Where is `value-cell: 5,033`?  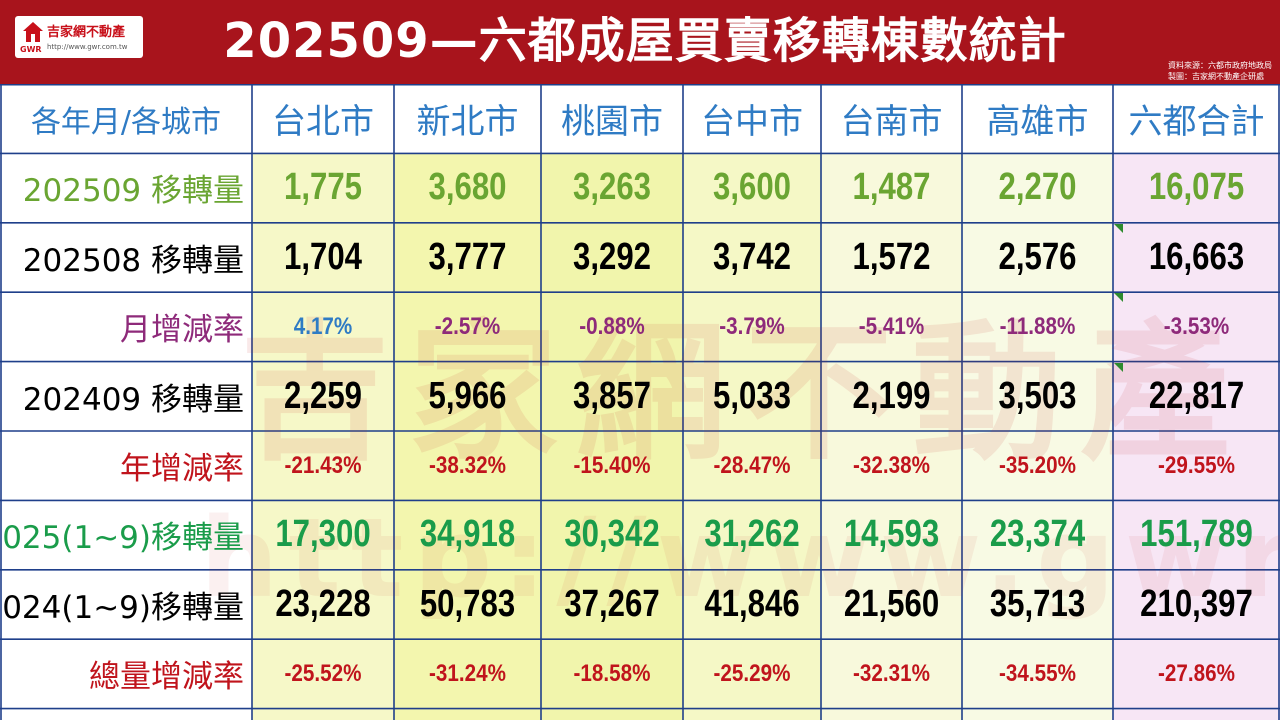
value-cell: 5,033 is located at coordinates (752, 395).